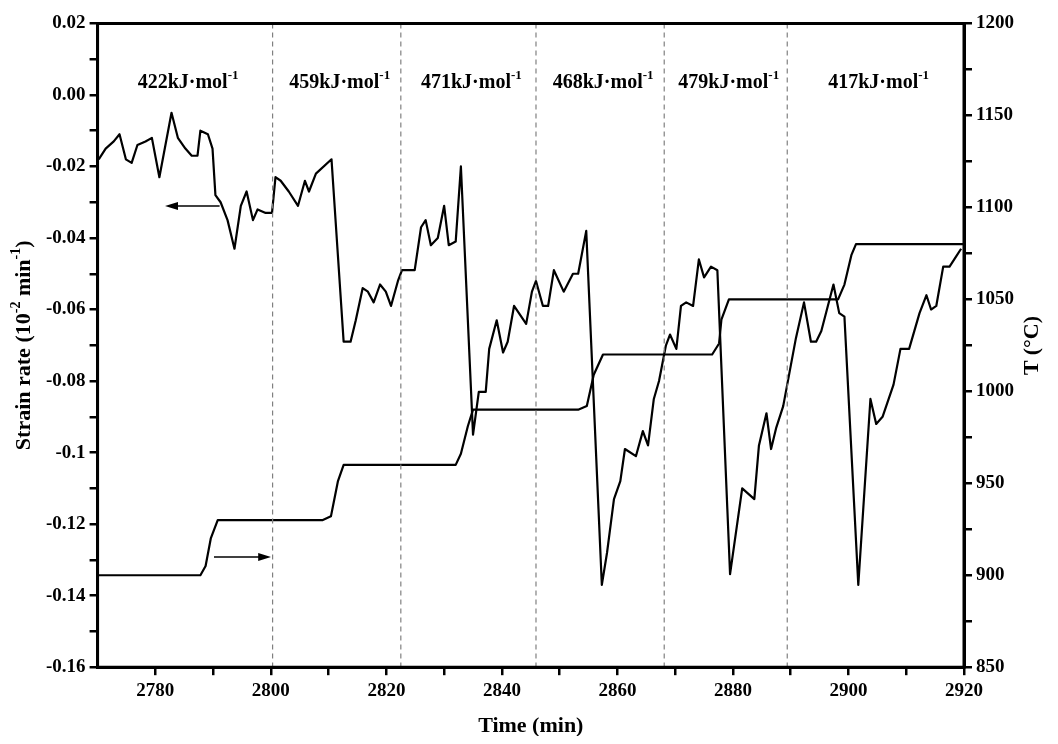 The height and width of the screenshot is (744, 1058). I want to click on y-tick-label: -0.14, so click(66, 594).